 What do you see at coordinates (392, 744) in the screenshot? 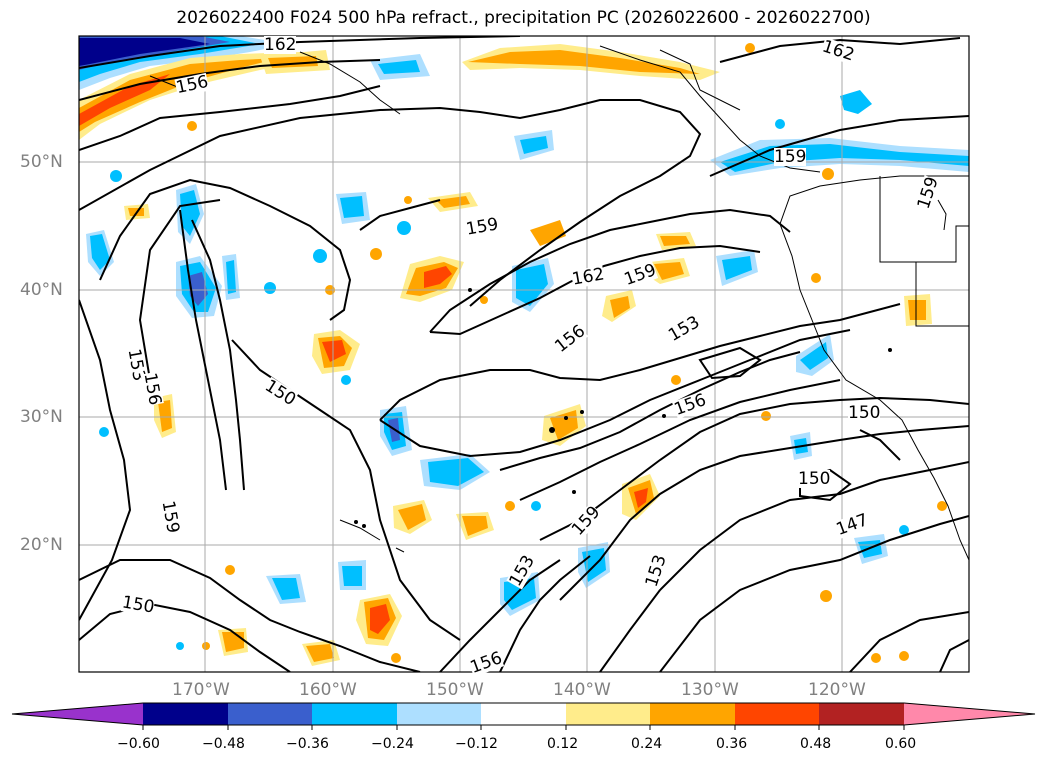
I see `colorbar-tick-label: −0.24` at bounding box center [392, 744].